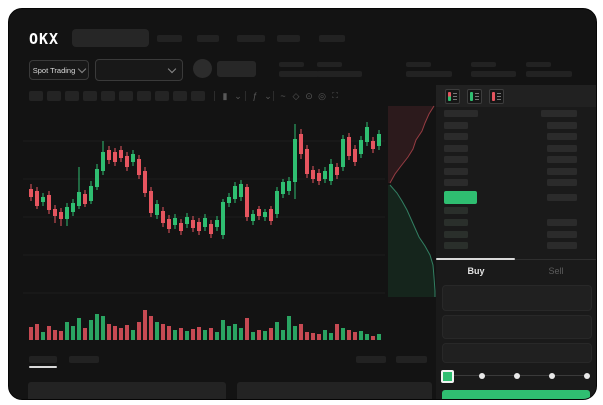  What do you see at coordinates (516, 259) in the screenshot?
I see `tab-divider` at bounding box center [516, 259].